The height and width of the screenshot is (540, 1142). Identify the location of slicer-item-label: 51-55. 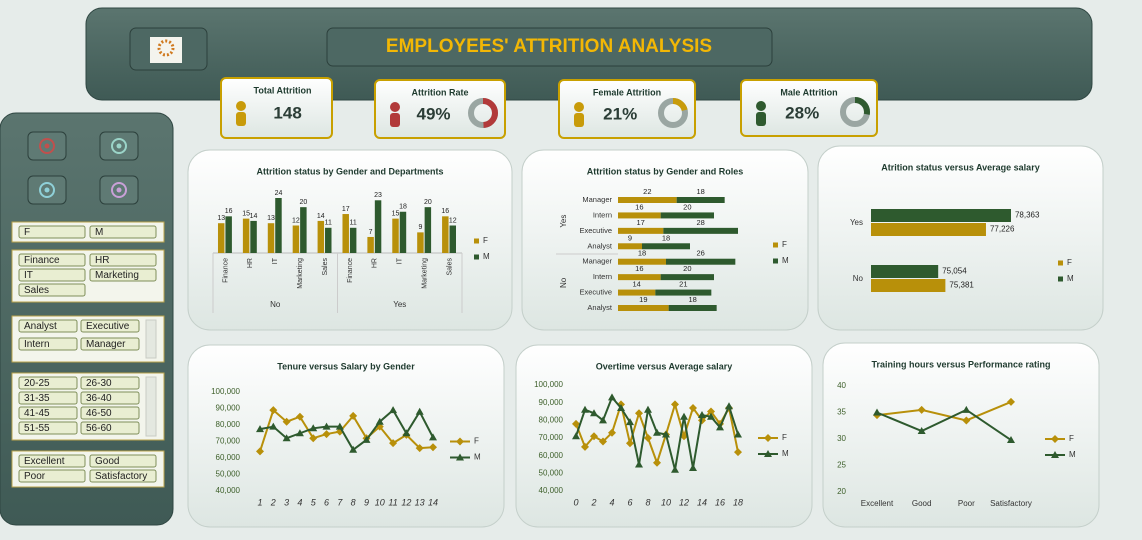
(37, 428).